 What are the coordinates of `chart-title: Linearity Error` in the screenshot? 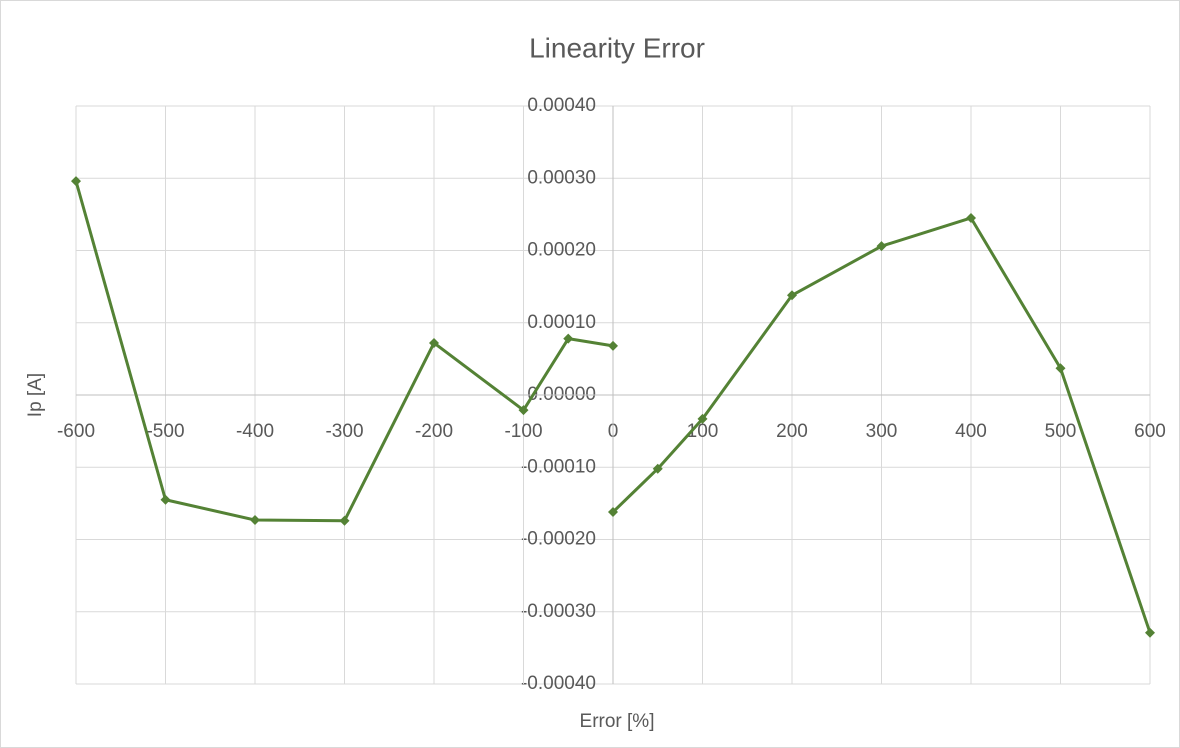 It's located at (617, 47).